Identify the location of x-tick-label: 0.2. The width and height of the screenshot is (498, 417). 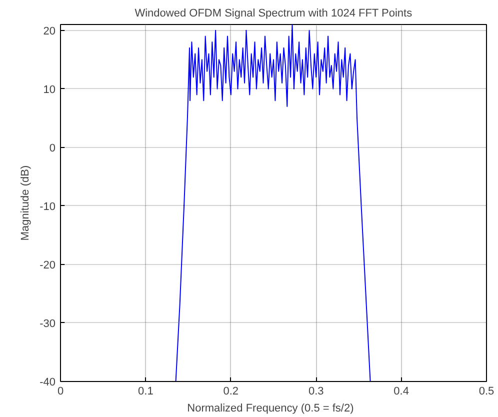
(231, 392).